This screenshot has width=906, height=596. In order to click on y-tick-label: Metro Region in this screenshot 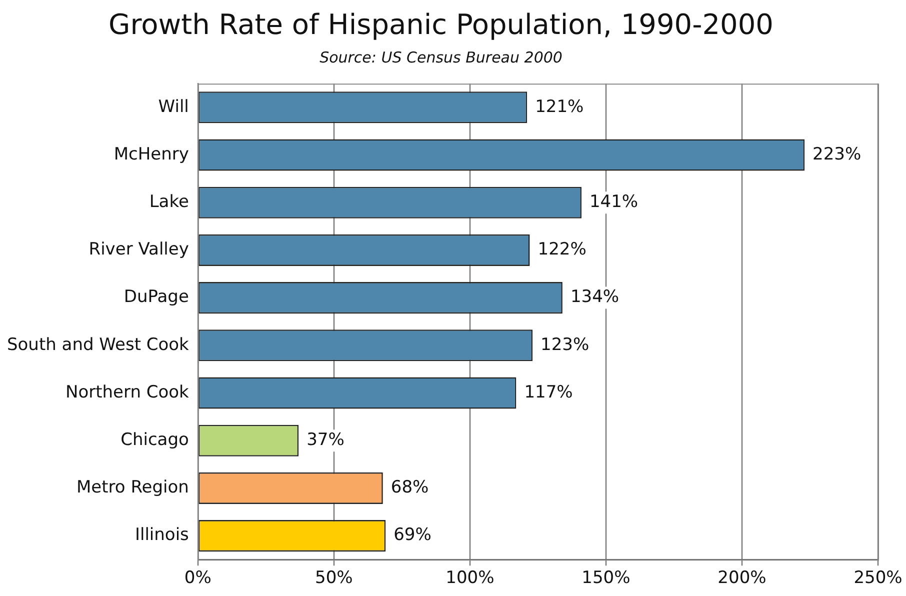, I will do `click(132, 488)`.